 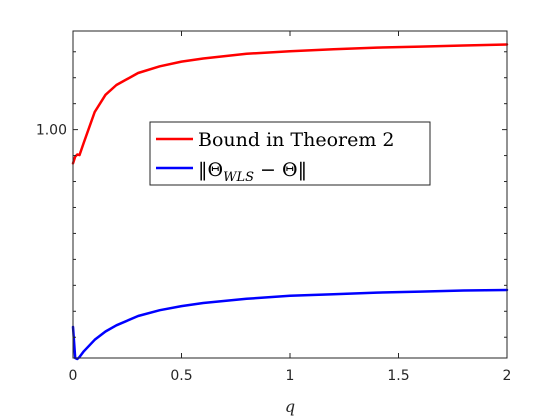 What do you see at coordinates (210, 170) in the screenshot?
I see `legend-error-open: ‖Θ` at bounding box center [210, 170].